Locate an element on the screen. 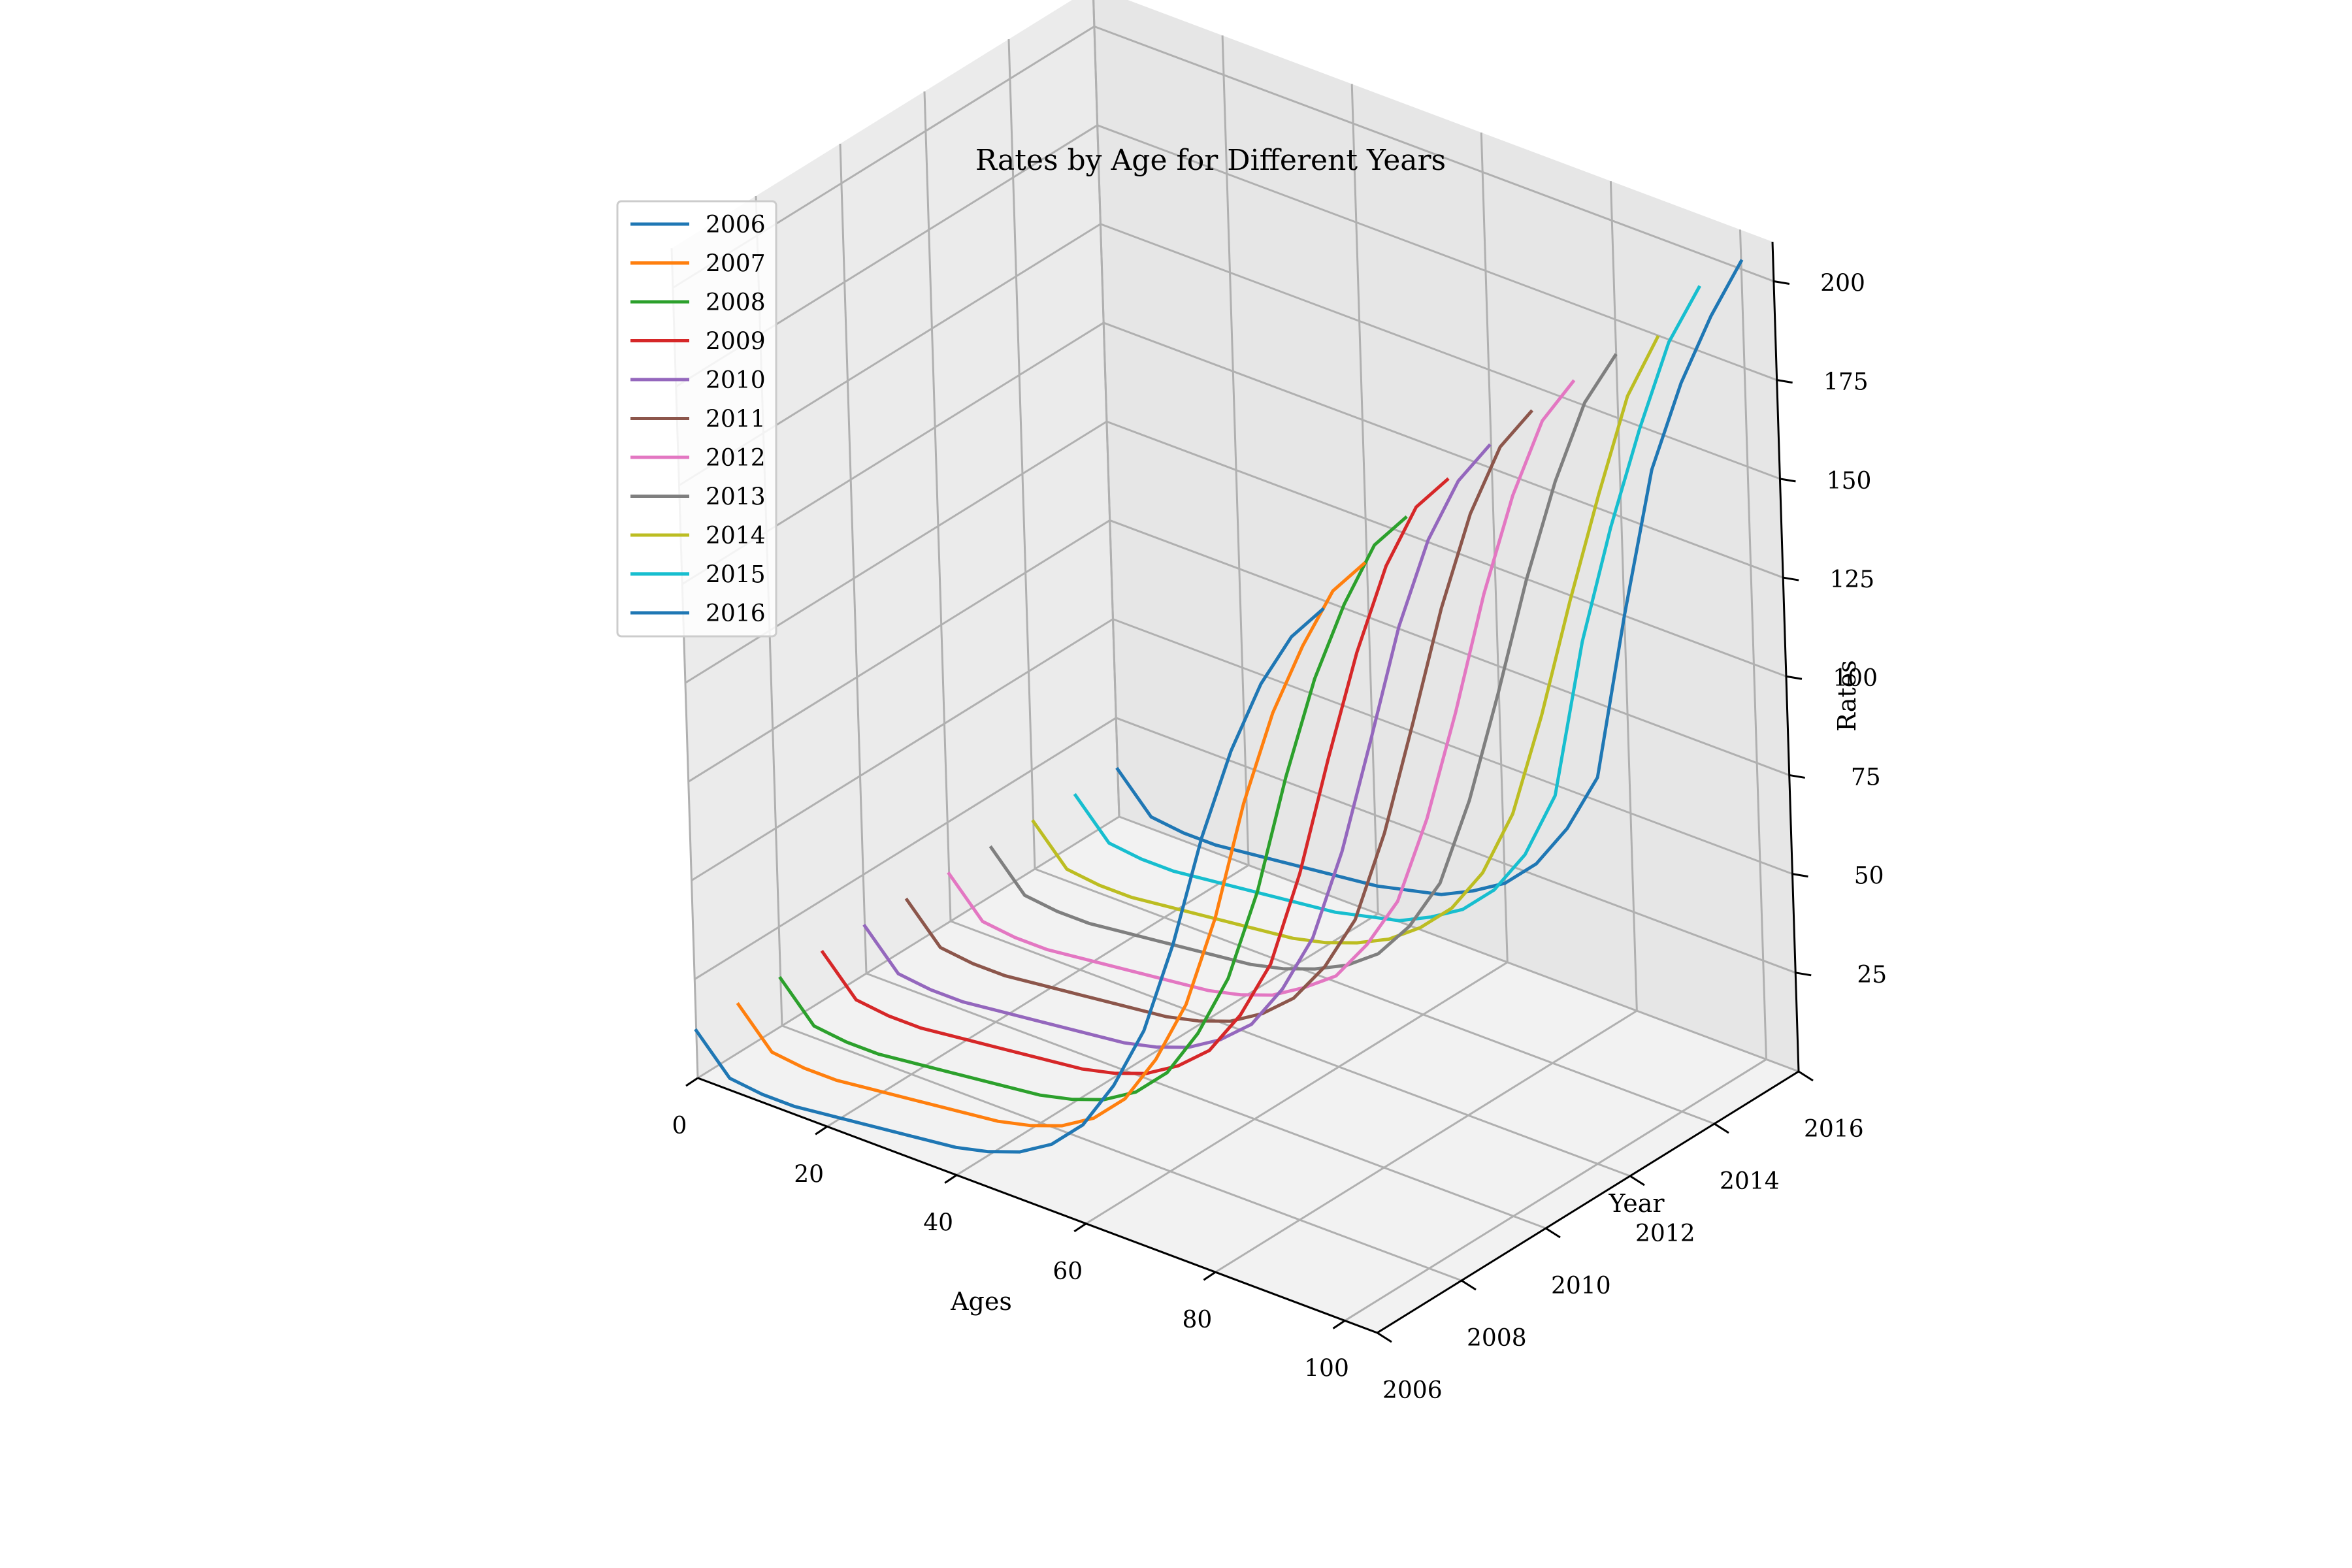 The height and width of the screenshot is (1568, 2352). left-wall-pane is located at coordinates (895, 539).